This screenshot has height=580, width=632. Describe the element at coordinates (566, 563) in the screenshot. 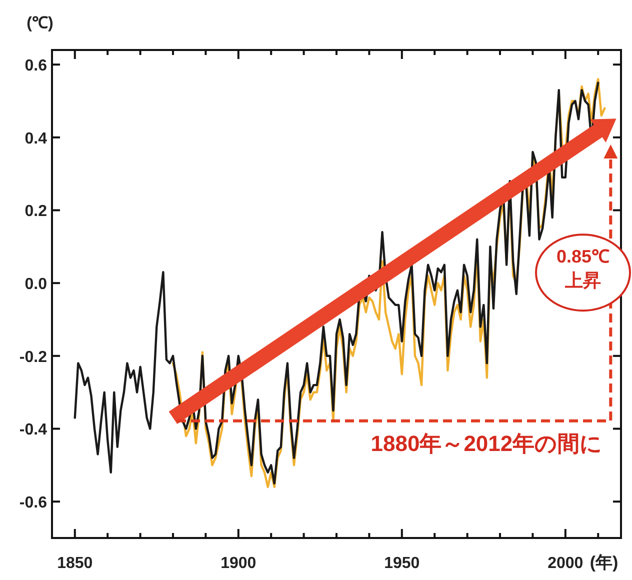

I see `x-tick-label: 2000` at that location.